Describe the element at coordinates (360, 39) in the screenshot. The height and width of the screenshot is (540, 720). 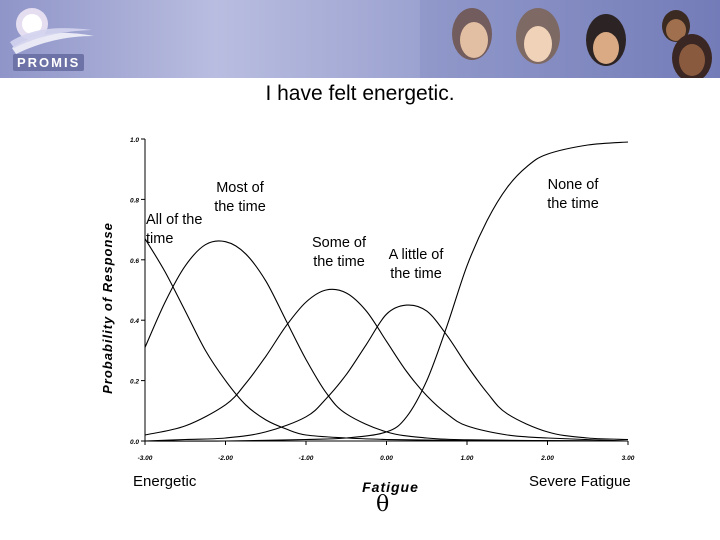
I see `header-banner: PROMIS` at that location.